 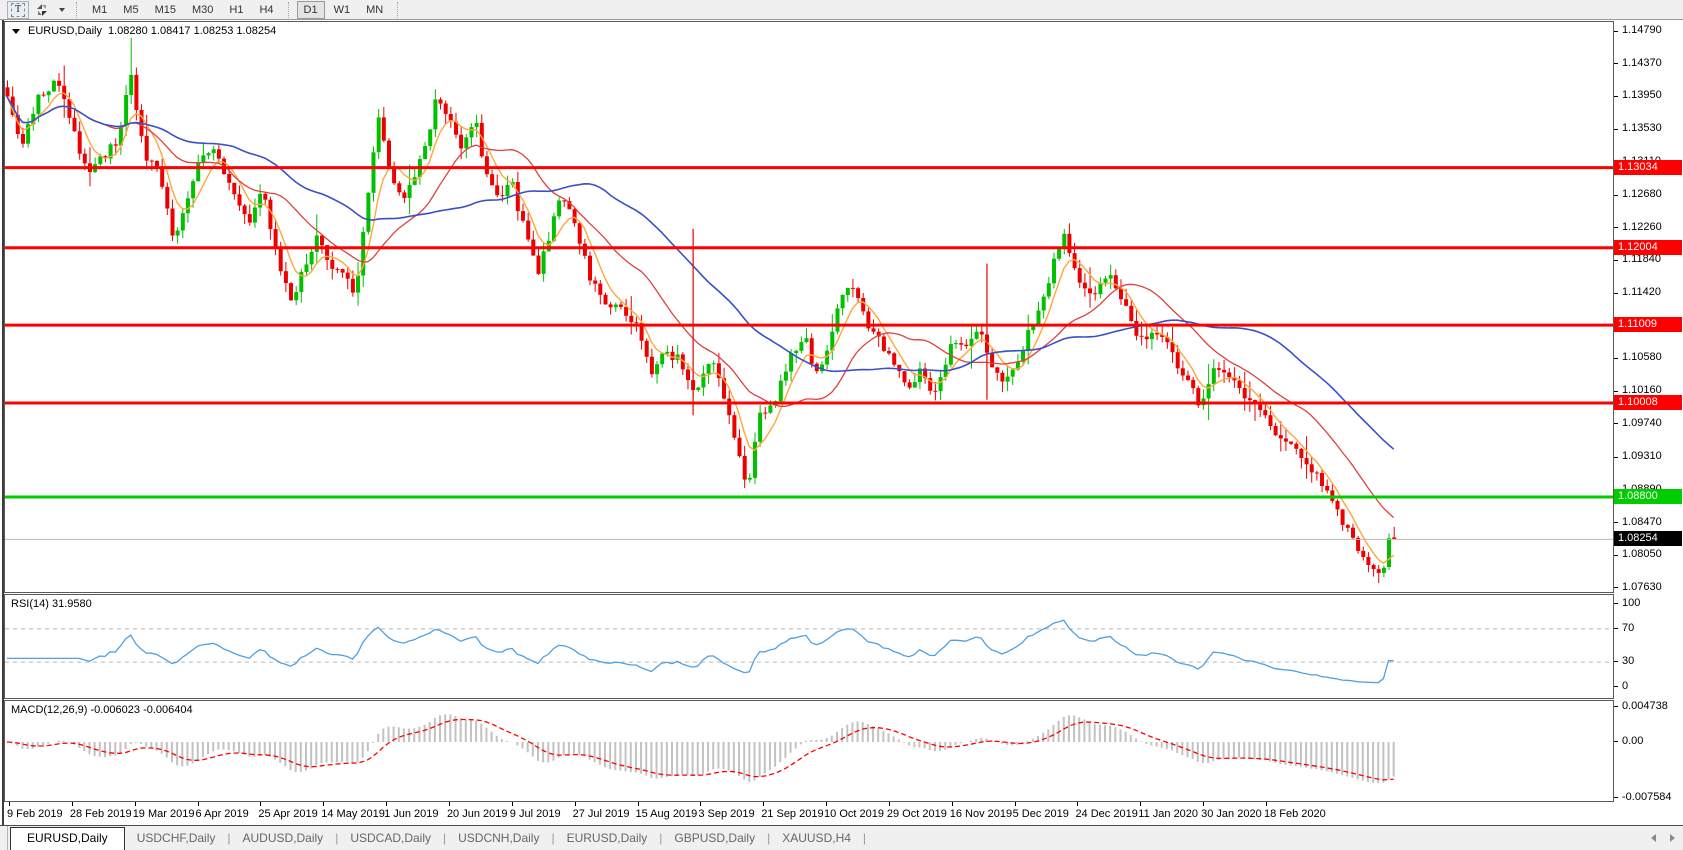 I want to click on timeframe-button-m15: M15, so click(x=165, y=10).